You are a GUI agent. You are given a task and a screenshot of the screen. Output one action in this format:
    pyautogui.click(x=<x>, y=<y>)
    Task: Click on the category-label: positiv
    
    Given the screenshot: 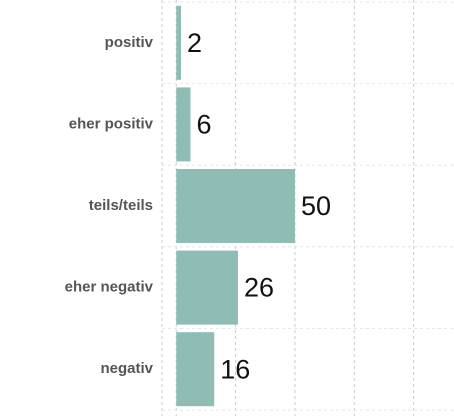 What is the action you would take?
    pyautogui.click(x=129, y=42)
    